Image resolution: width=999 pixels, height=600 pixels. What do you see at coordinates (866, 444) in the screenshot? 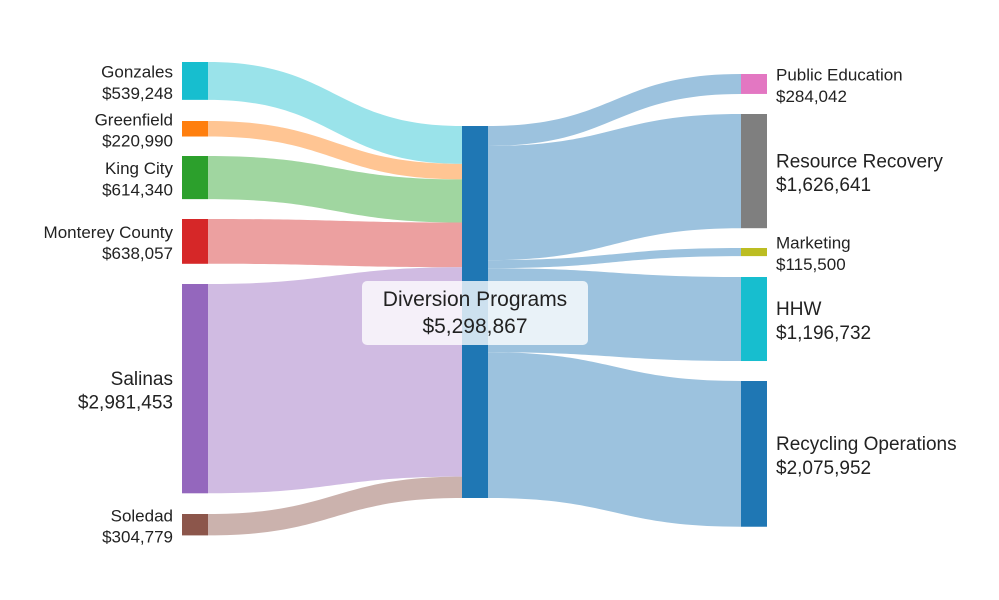
I see `target-label-name: Recycling Operations` at bounding box center [866, 444].